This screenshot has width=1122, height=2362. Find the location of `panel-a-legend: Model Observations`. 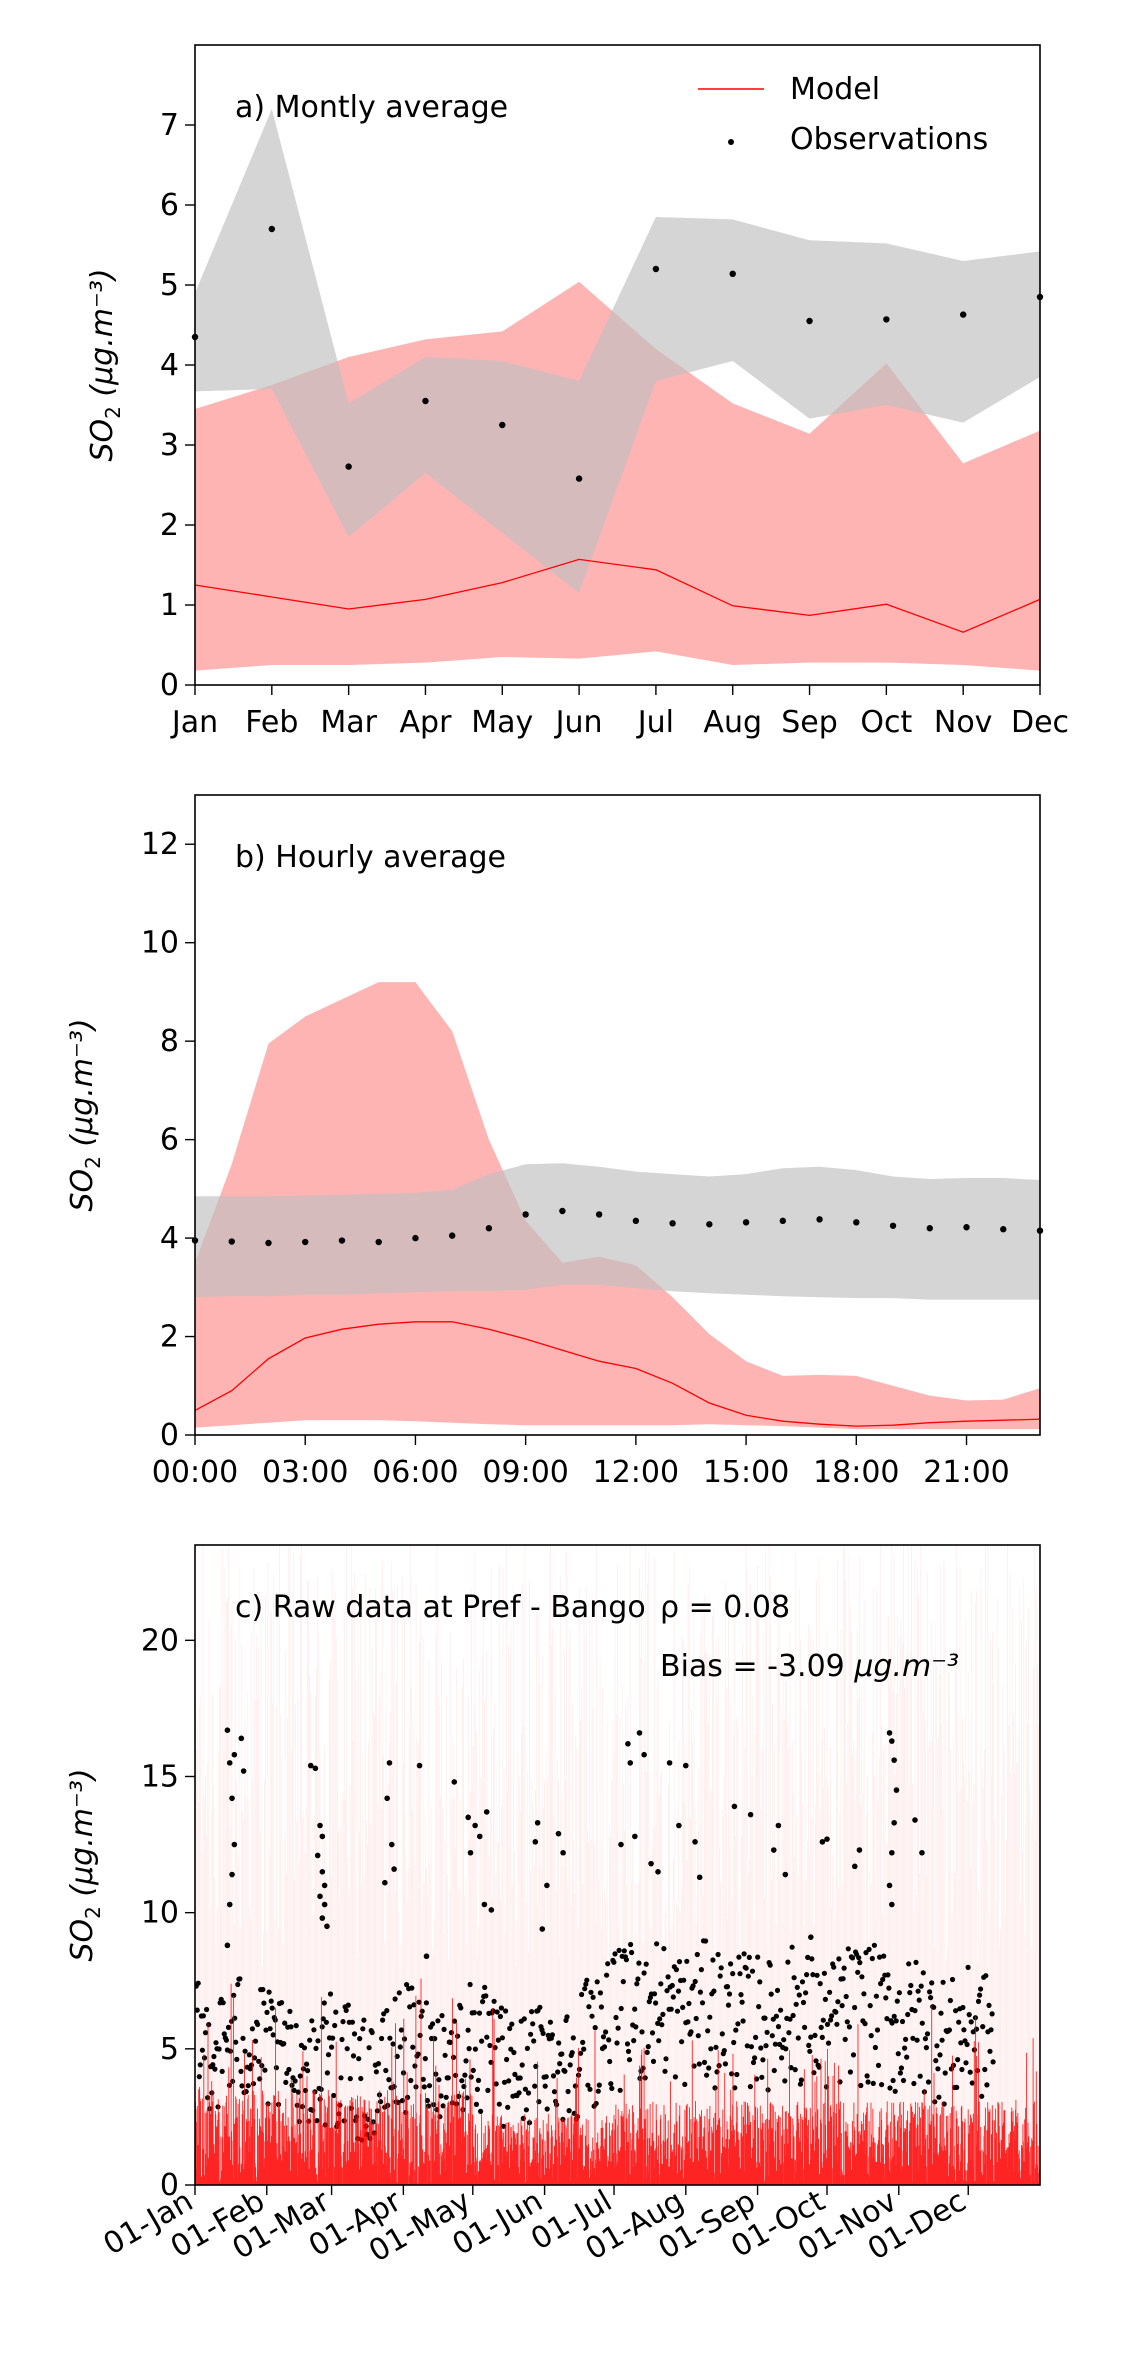

panel-a-legend: Model Observations is located at coordinates (843, 114).